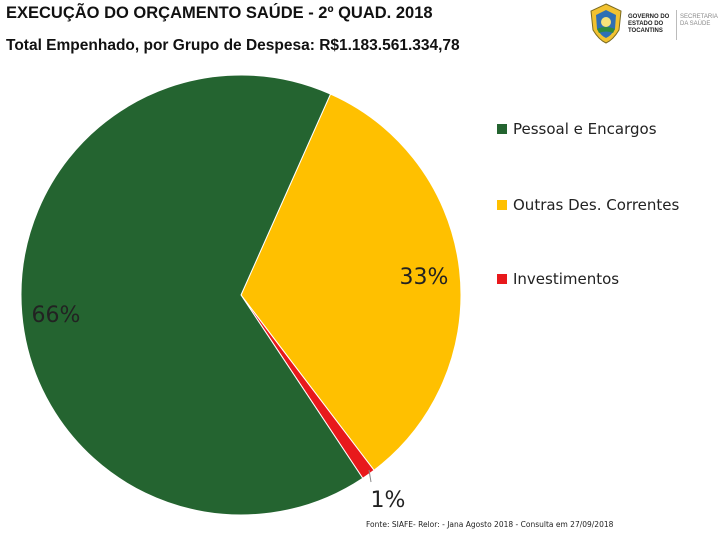  I want to click on legend-label-pessoal: Pessoal e Encargos, so click(585, 129).